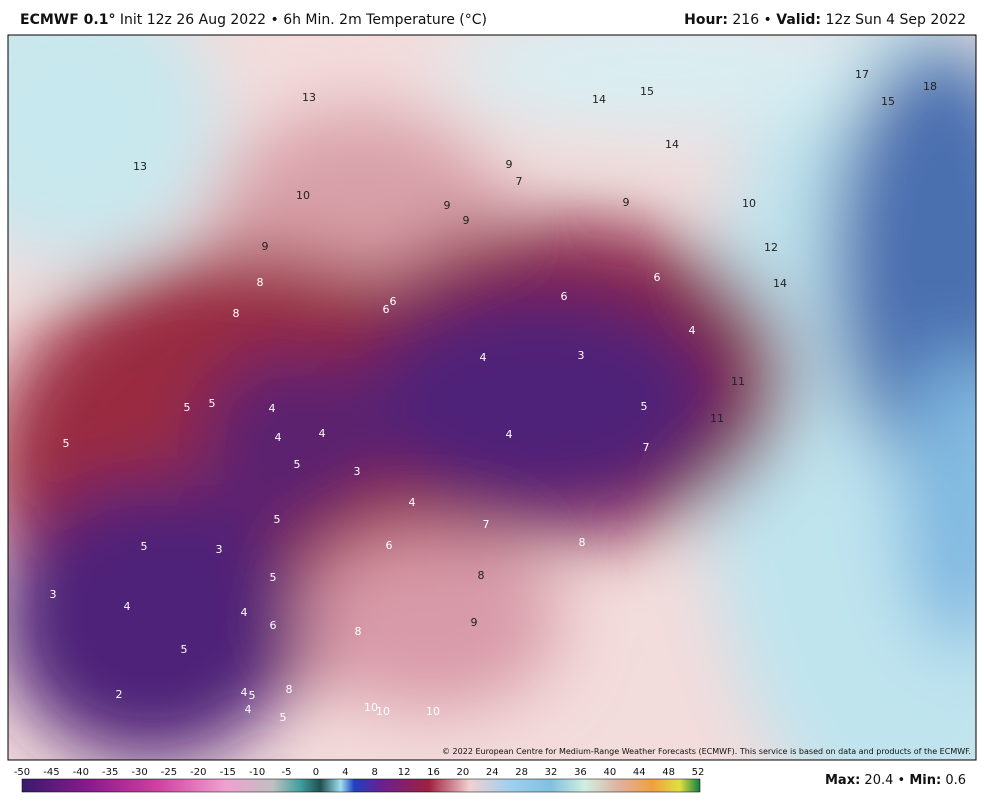 The width and height of the screenshot is (984, 808). I want to click on colorbar-tick-label: 0, so click(316, 772).